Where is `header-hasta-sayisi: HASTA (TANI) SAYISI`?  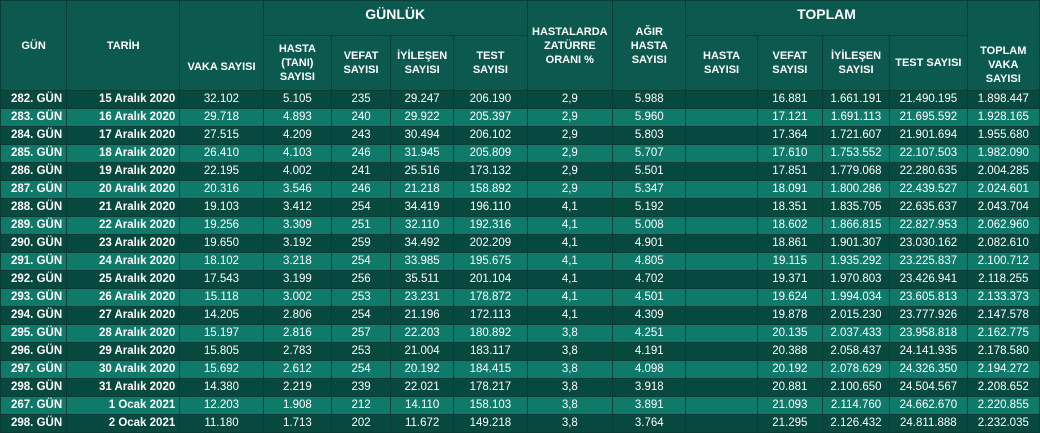
header-hasta-sayisi: HASTA (TANI) SAYISI is located at coordinates (297, 63).